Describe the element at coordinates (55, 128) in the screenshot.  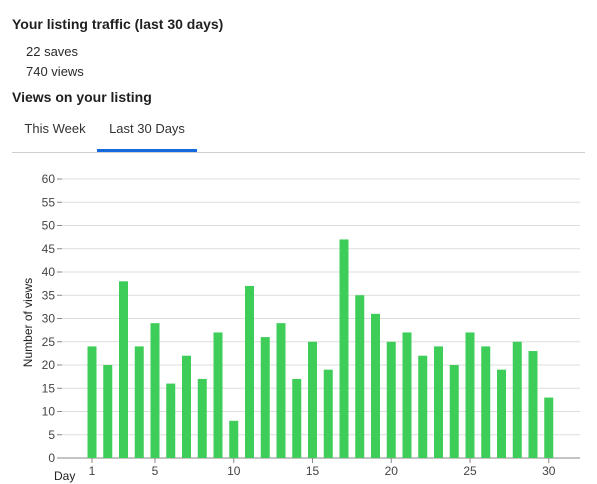
I see `tab-this-week: This Week` at that location.